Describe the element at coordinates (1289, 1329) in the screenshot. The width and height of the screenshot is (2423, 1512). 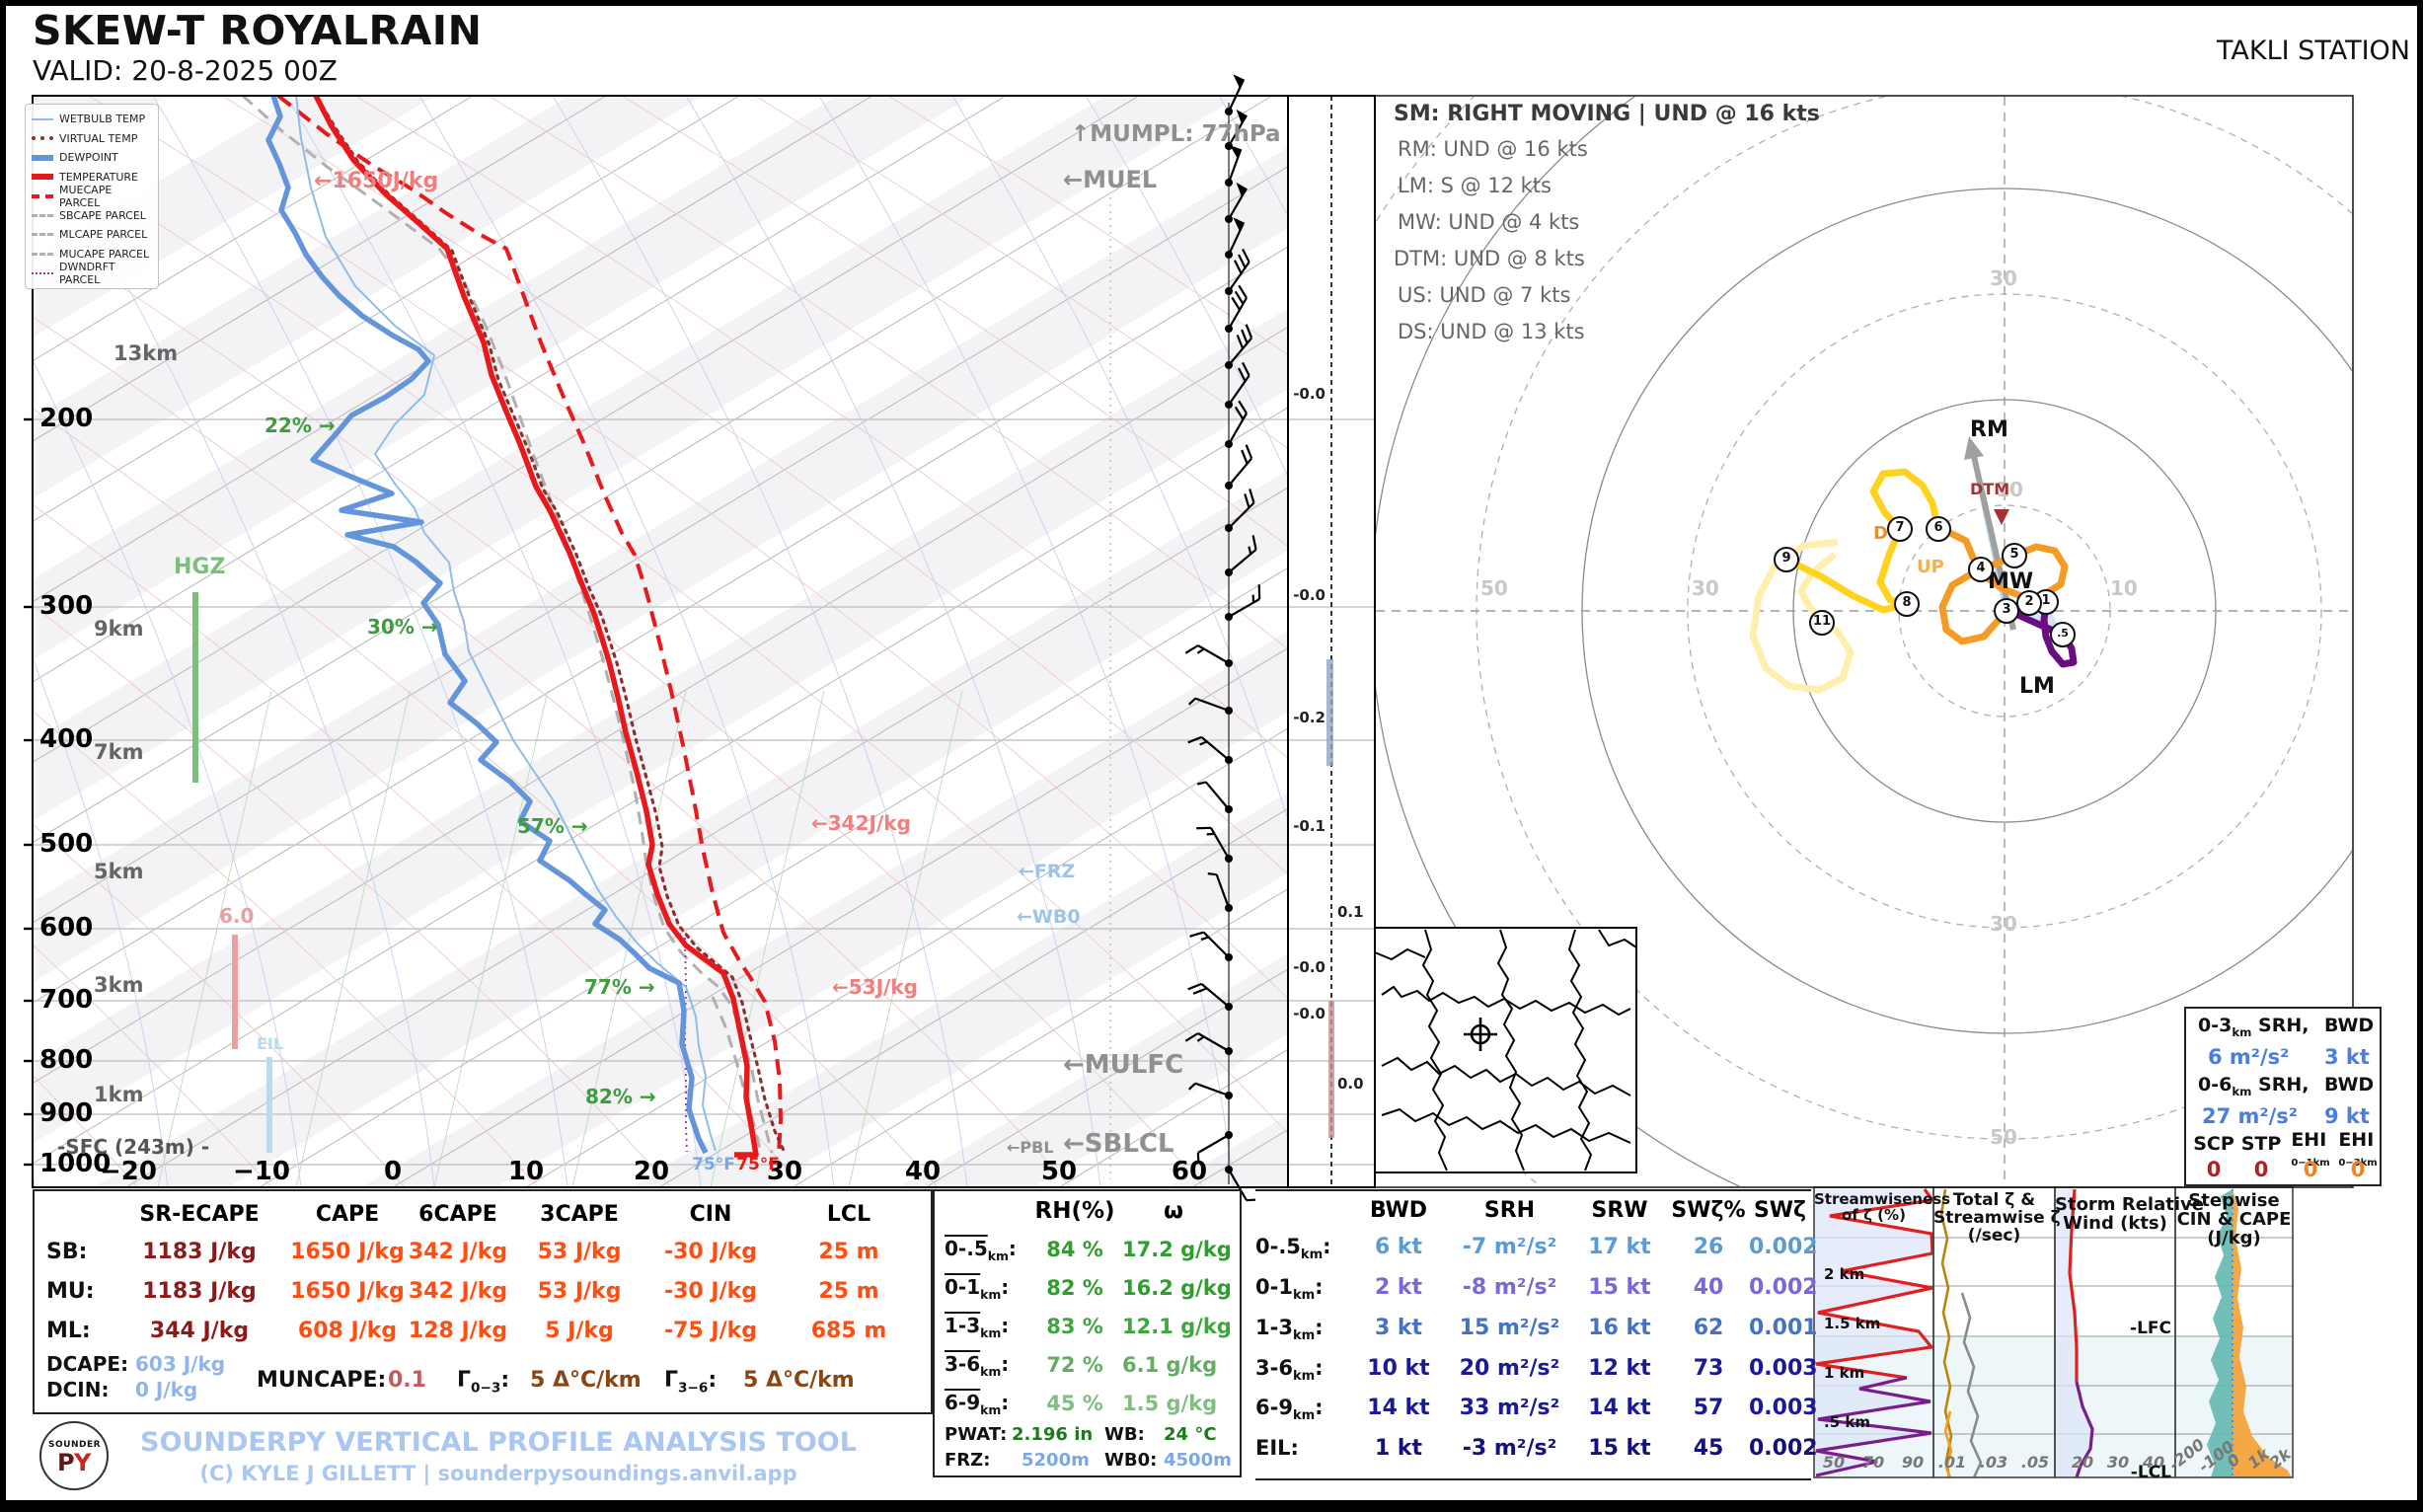
I see `row-label: 1-3km:` at that location.